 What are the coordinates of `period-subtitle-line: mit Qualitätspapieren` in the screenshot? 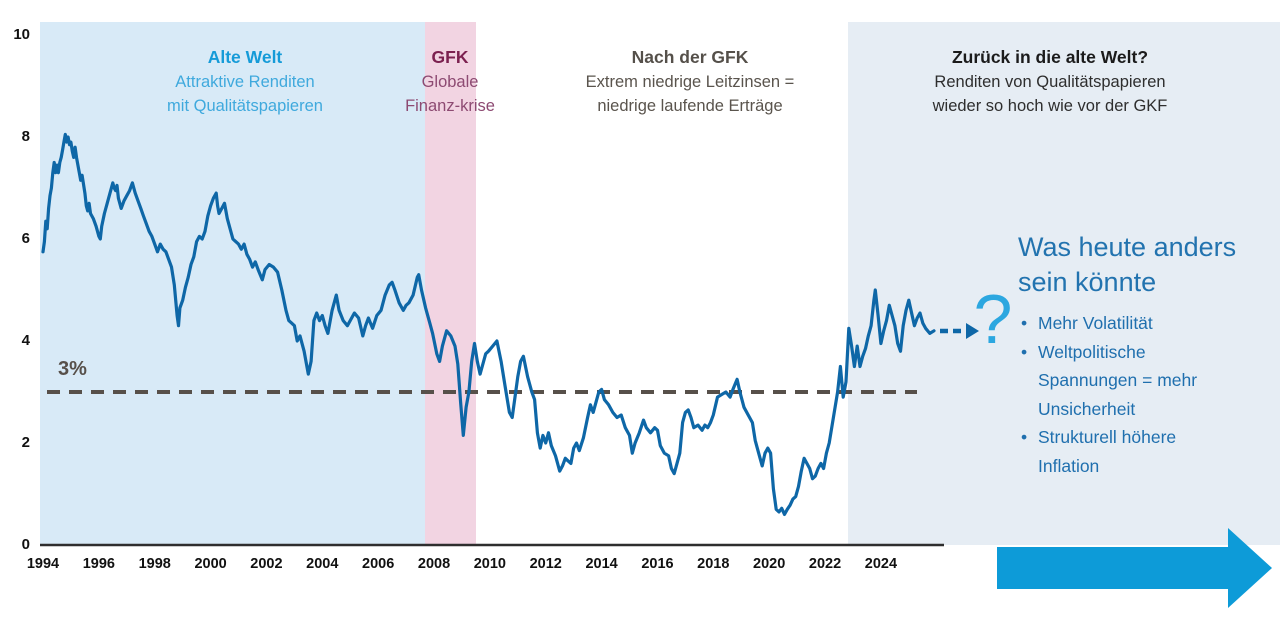 It's located at (245, 106).